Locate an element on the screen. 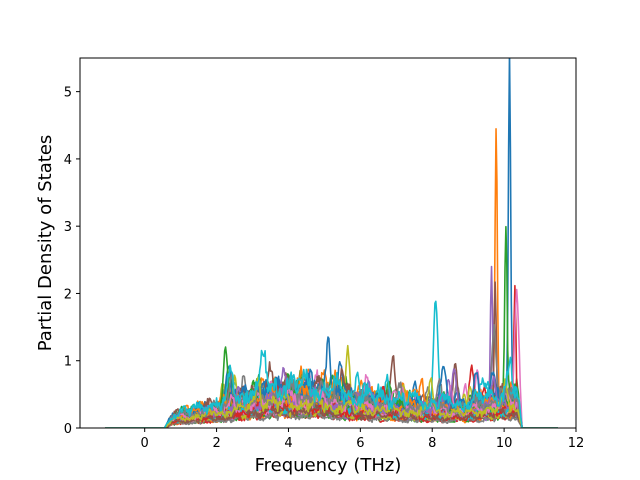 Image resolution: width=640 pixels, height=480 pixels. x-tick-label: 2 is located at coordinates (216, 443).